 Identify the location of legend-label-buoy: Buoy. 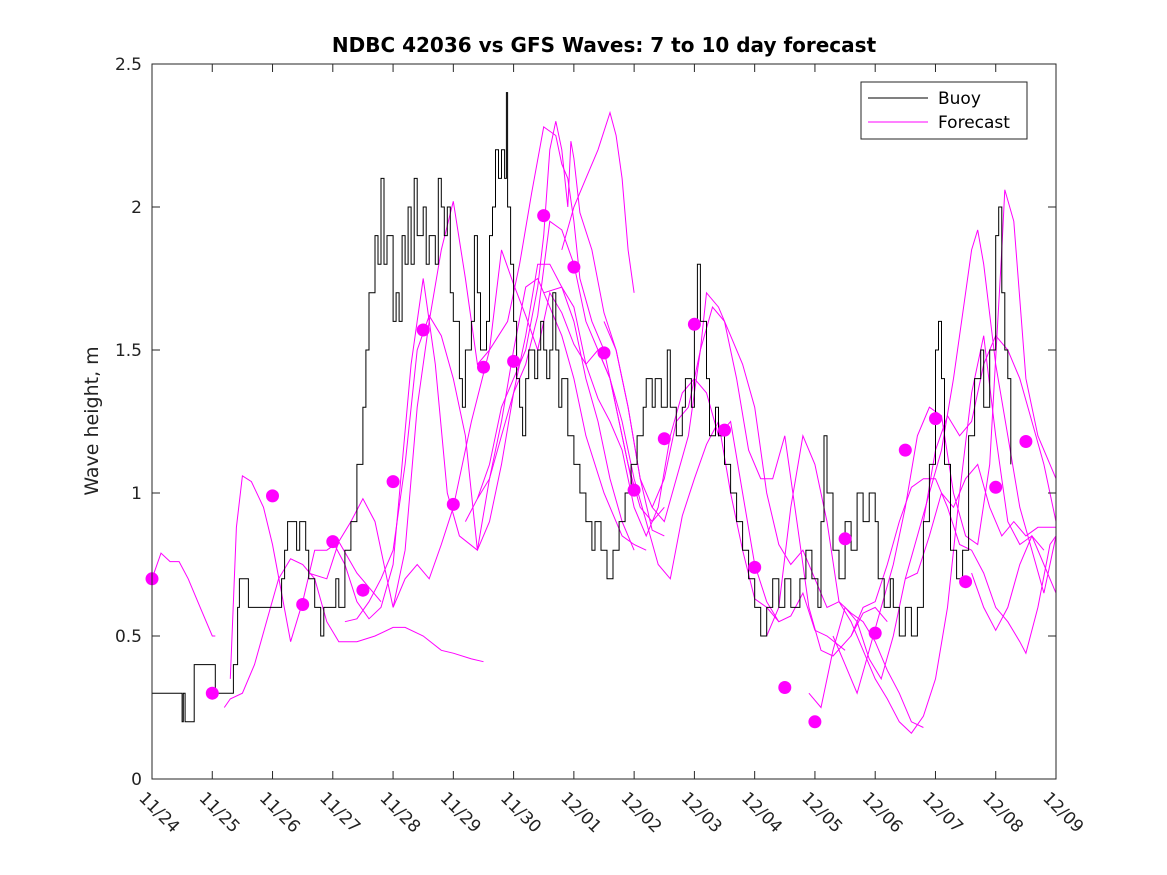
(959, 99).